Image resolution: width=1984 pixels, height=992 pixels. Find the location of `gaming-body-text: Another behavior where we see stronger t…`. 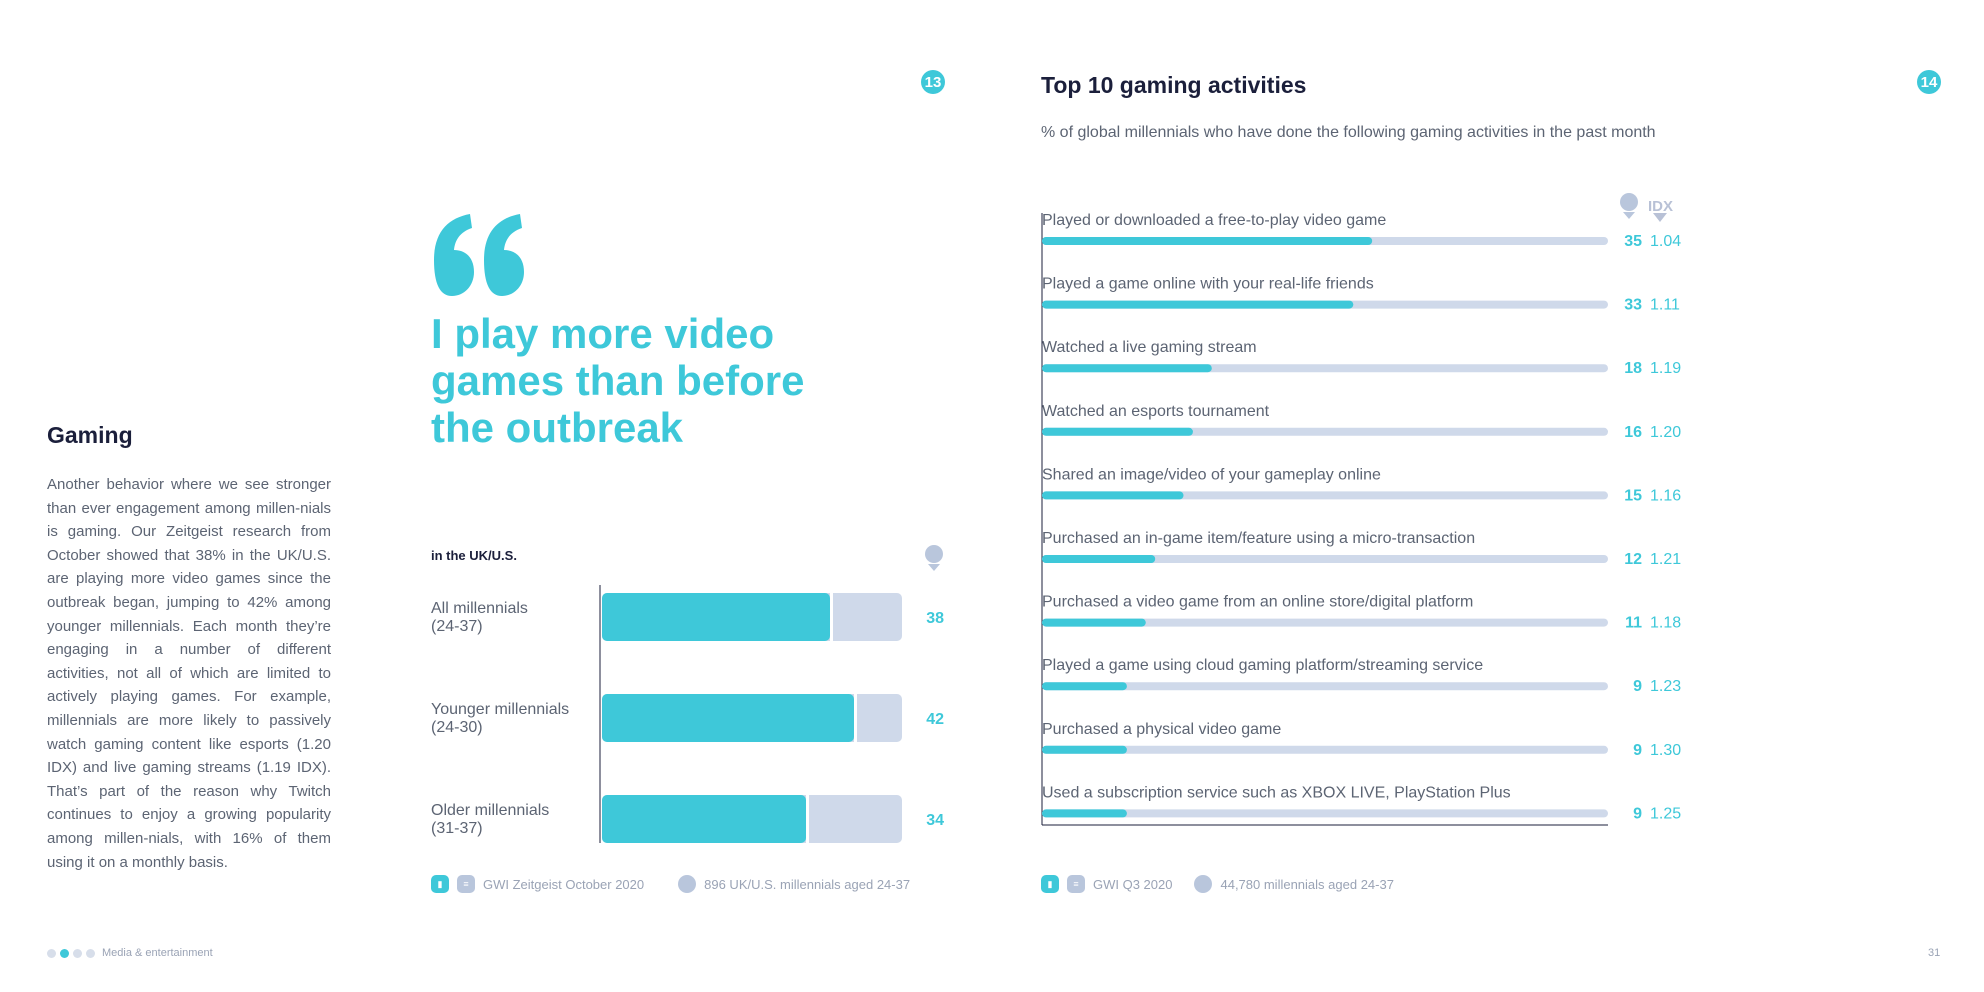

gaming-body-text: Another behavior where we see stronger t… is located at coordinates (189, 673).